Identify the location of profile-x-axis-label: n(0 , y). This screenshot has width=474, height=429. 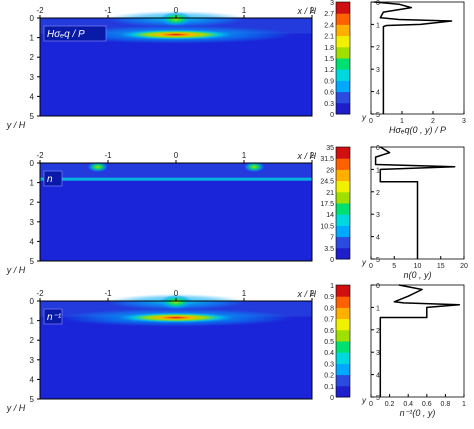
(417, 275).